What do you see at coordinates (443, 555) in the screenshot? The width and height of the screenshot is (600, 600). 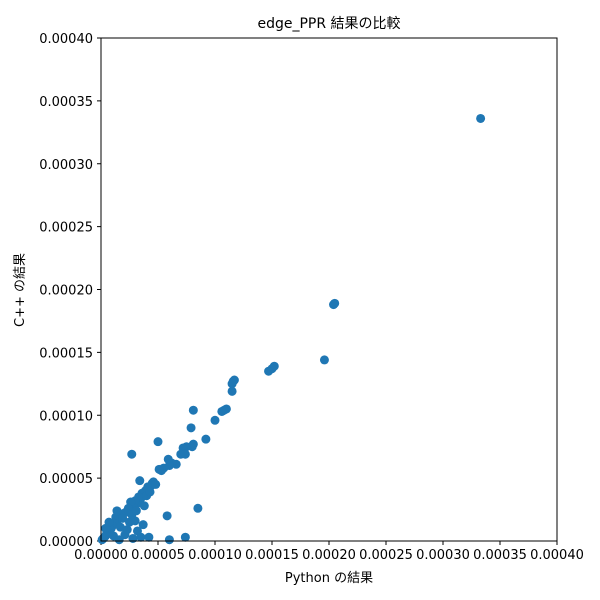 I see `x-tick-label: 0.00030` at bounding box center [443, 555].